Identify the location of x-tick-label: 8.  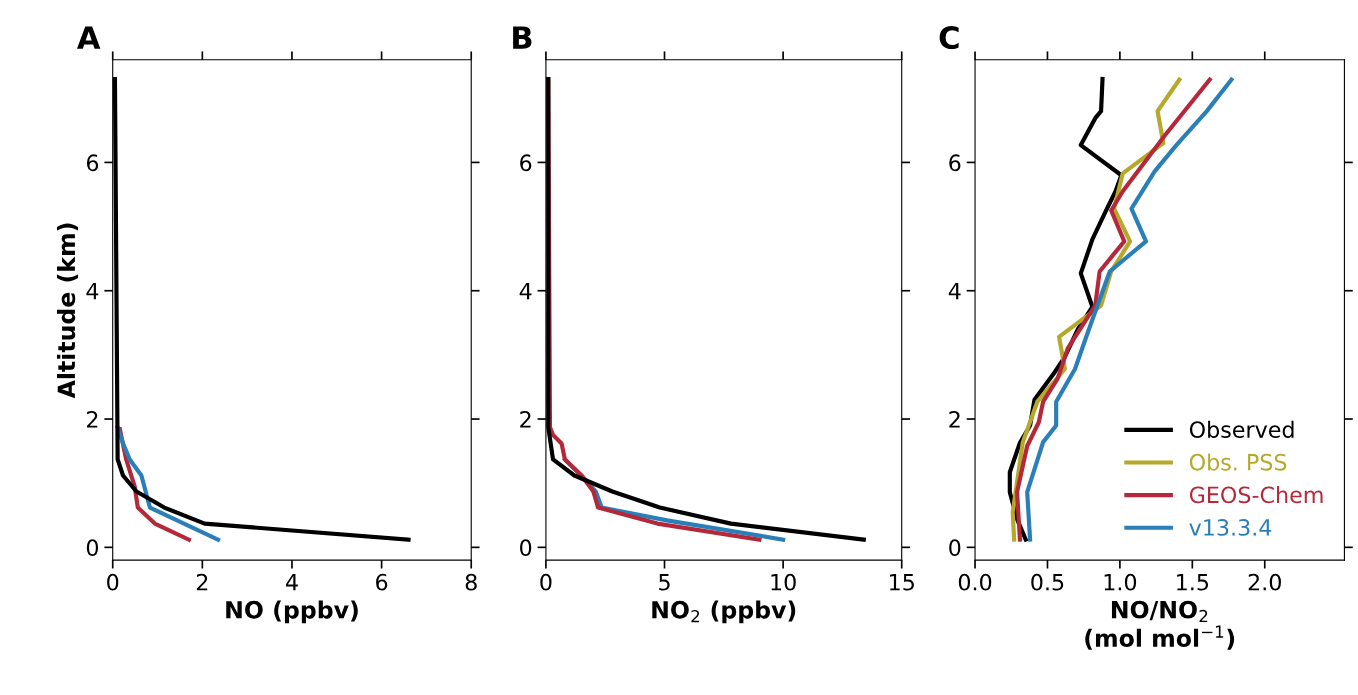
(471, 582).